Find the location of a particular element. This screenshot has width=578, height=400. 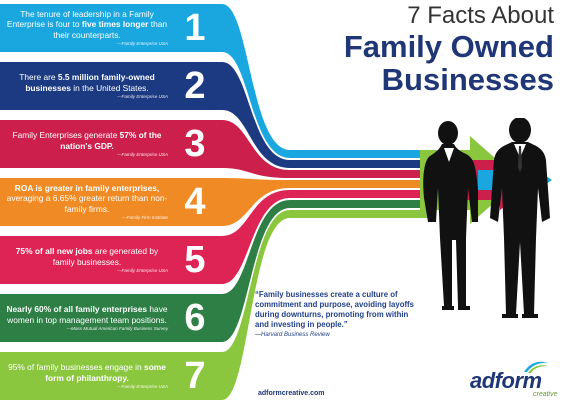

fact-text-post: in the United States. is located at coordinates (109, 87).